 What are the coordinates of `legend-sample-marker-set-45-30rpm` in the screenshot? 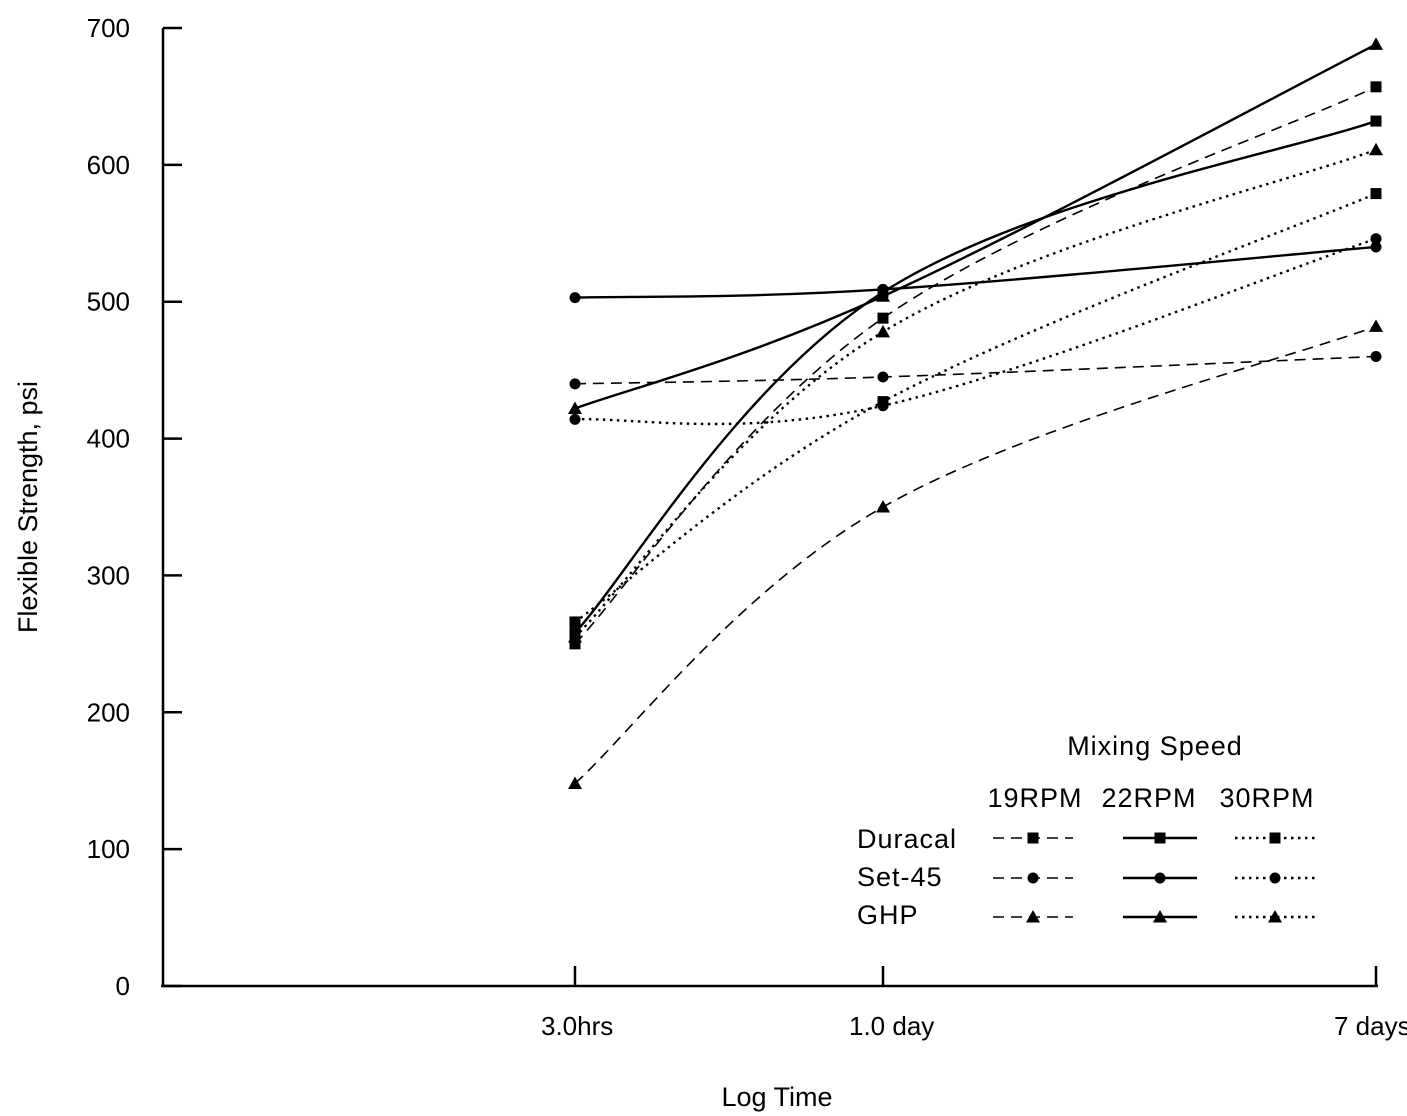 It's located at (1275, 878).